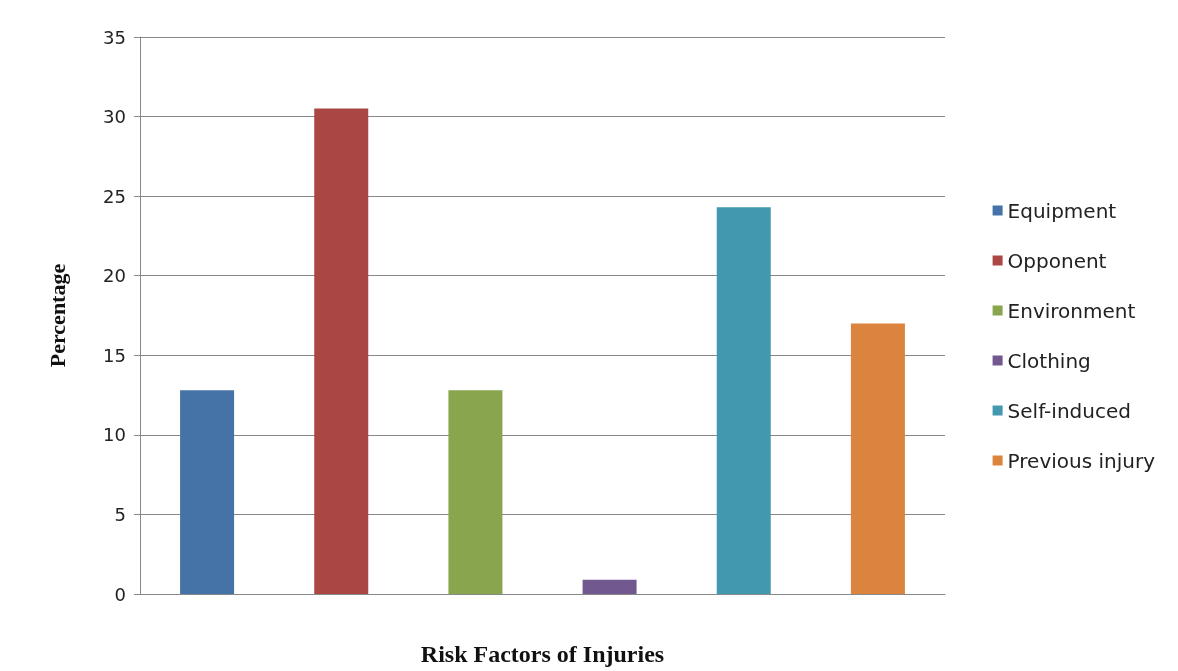  I want to click on y-tick-label: 5, so click(120, 514).